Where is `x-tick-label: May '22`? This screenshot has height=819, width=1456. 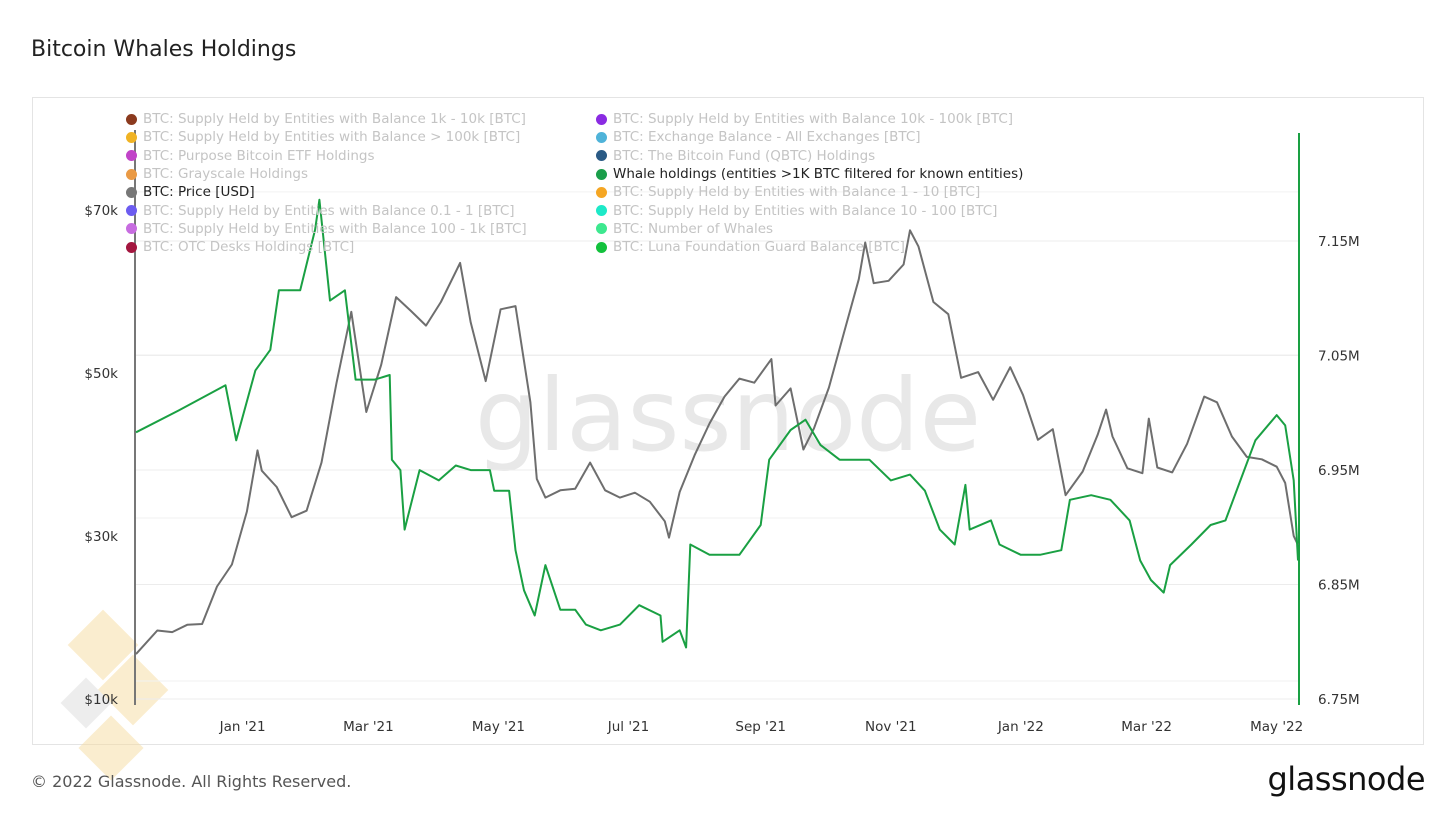
x-tick-label: May '22 is located at coordinates (1276, 727).